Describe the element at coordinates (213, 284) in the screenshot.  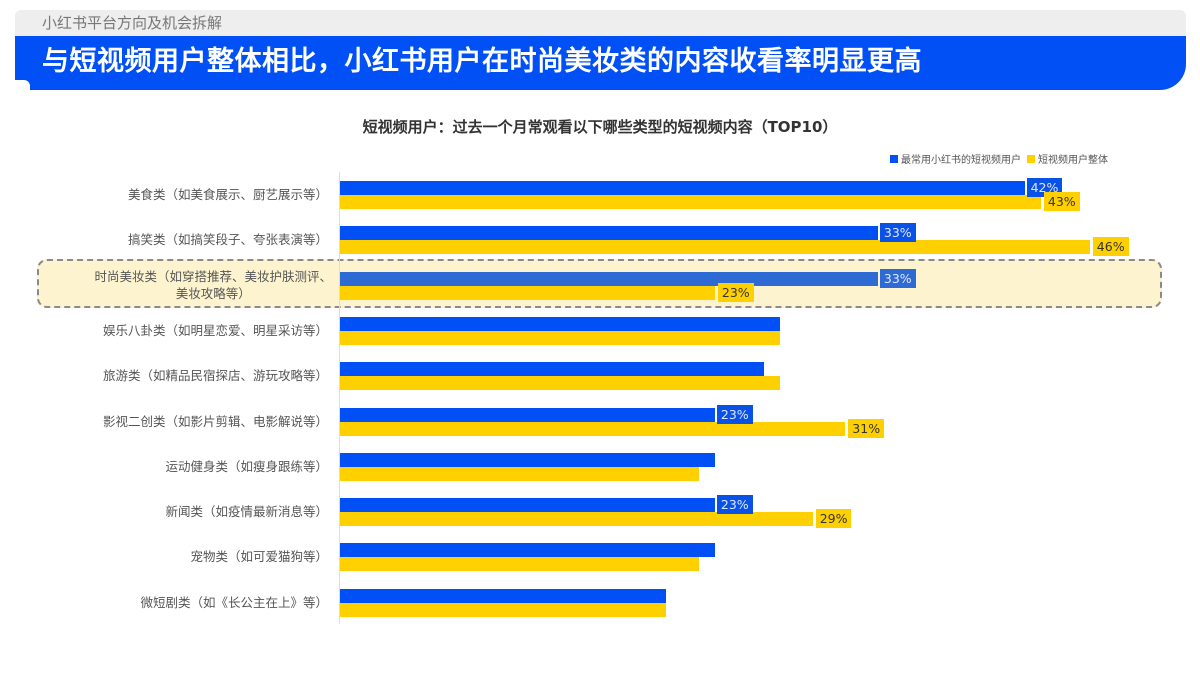
I see `category-label: 时尚美妆类（如穿搭推荐、美妆护肤测评、 美妆攻略等）` at that location.